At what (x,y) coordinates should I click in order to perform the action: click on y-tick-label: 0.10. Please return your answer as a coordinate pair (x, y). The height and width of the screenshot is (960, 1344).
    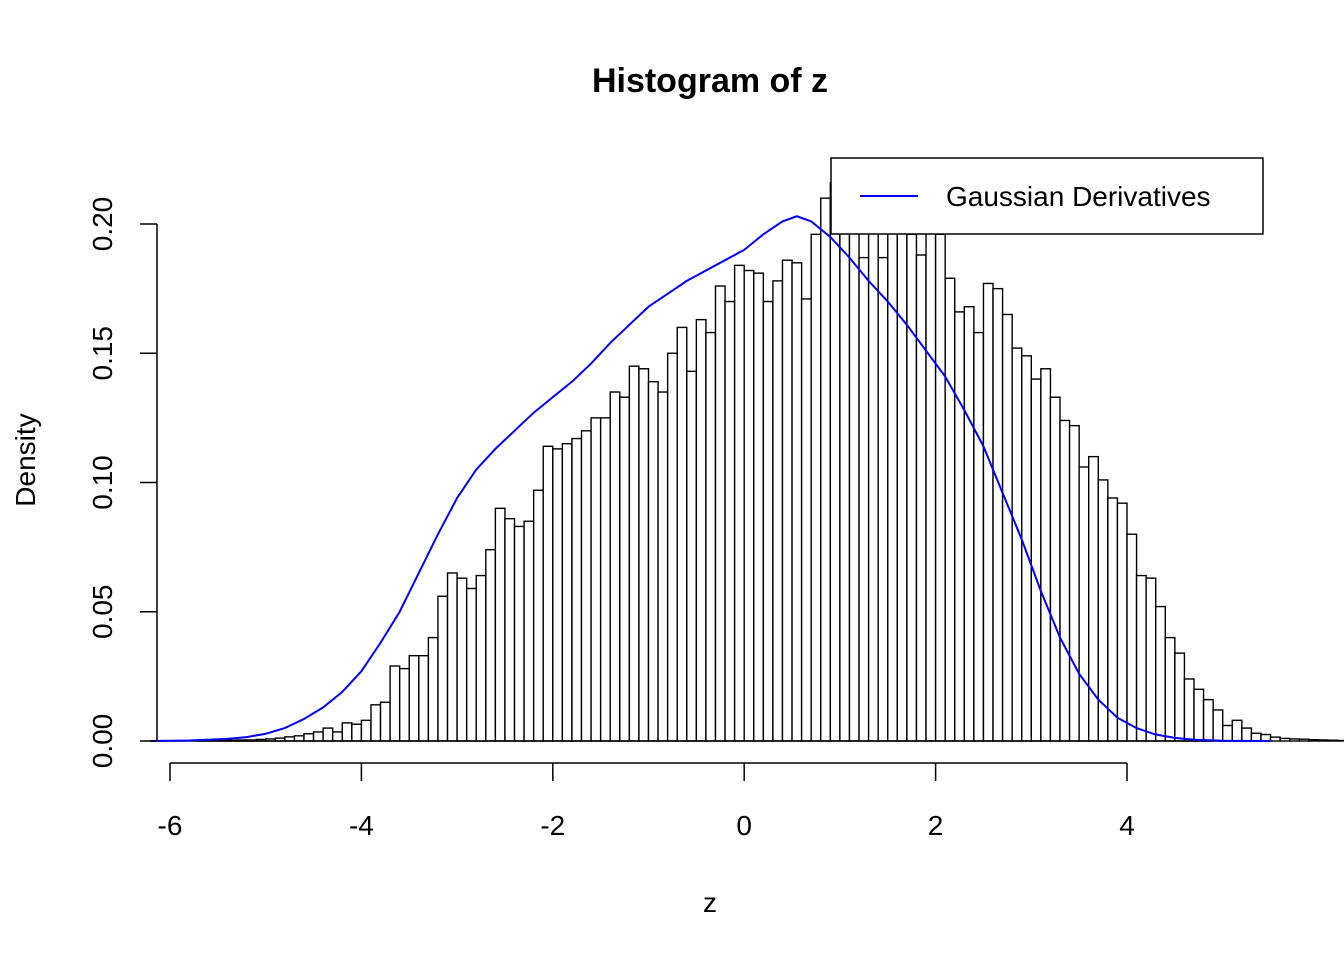
    Looking at the image, I should click on (102, 482).